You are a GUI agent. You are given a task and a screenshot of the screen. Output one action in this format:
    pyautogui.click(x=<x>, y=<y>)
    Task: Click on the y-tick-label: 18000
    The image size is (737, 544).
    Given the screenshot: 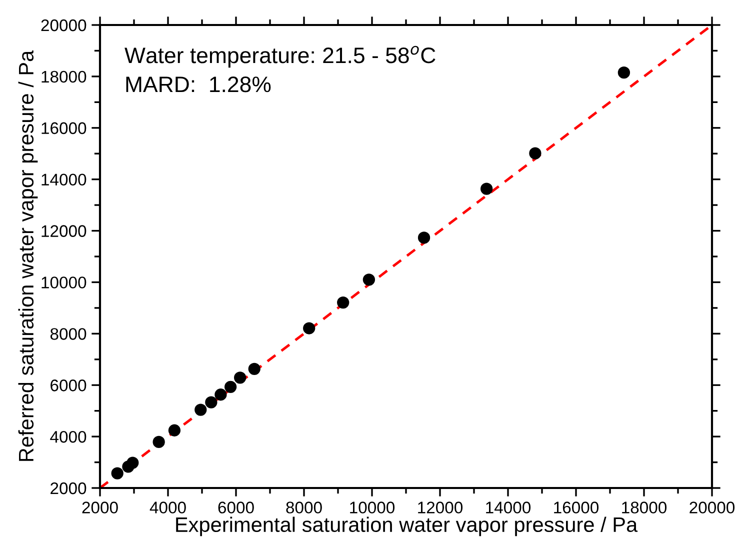 What is the action you would take?
    pyautogui.click(x=64, y=76)
    